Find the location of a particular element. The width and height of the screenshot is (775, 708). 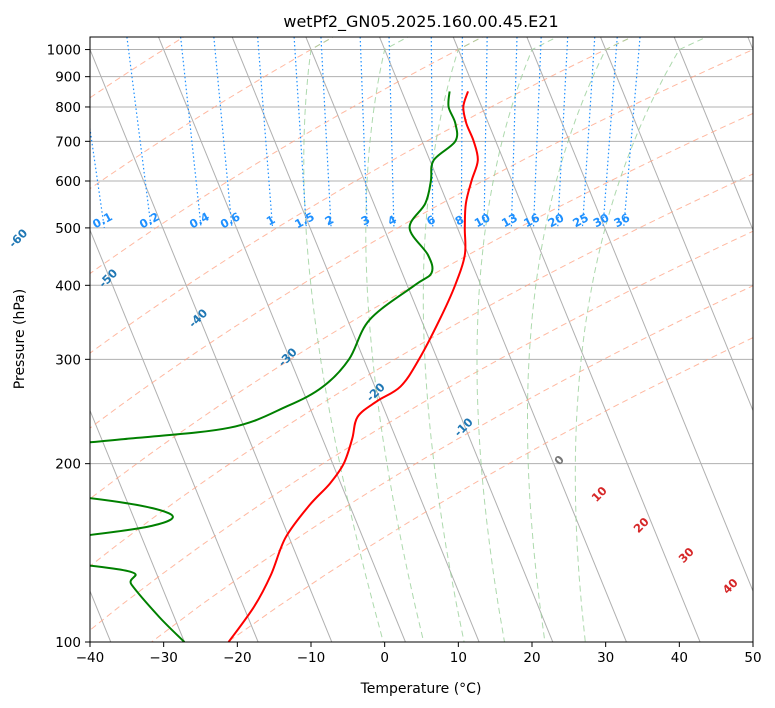

x-tick-label: 0 is located at coordinates (384, 658).